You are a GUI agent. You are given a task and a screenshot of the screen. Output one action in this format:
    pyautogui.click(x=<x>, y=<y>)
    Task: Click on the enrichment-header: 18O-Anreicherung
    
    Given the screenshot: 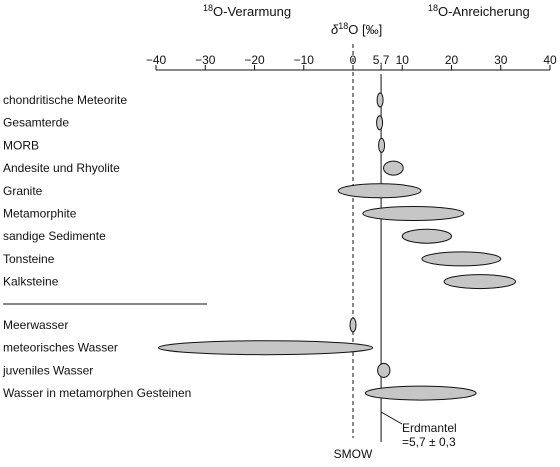 What is the action you would take?
    pyautogui.click(x=479, y=11)
    